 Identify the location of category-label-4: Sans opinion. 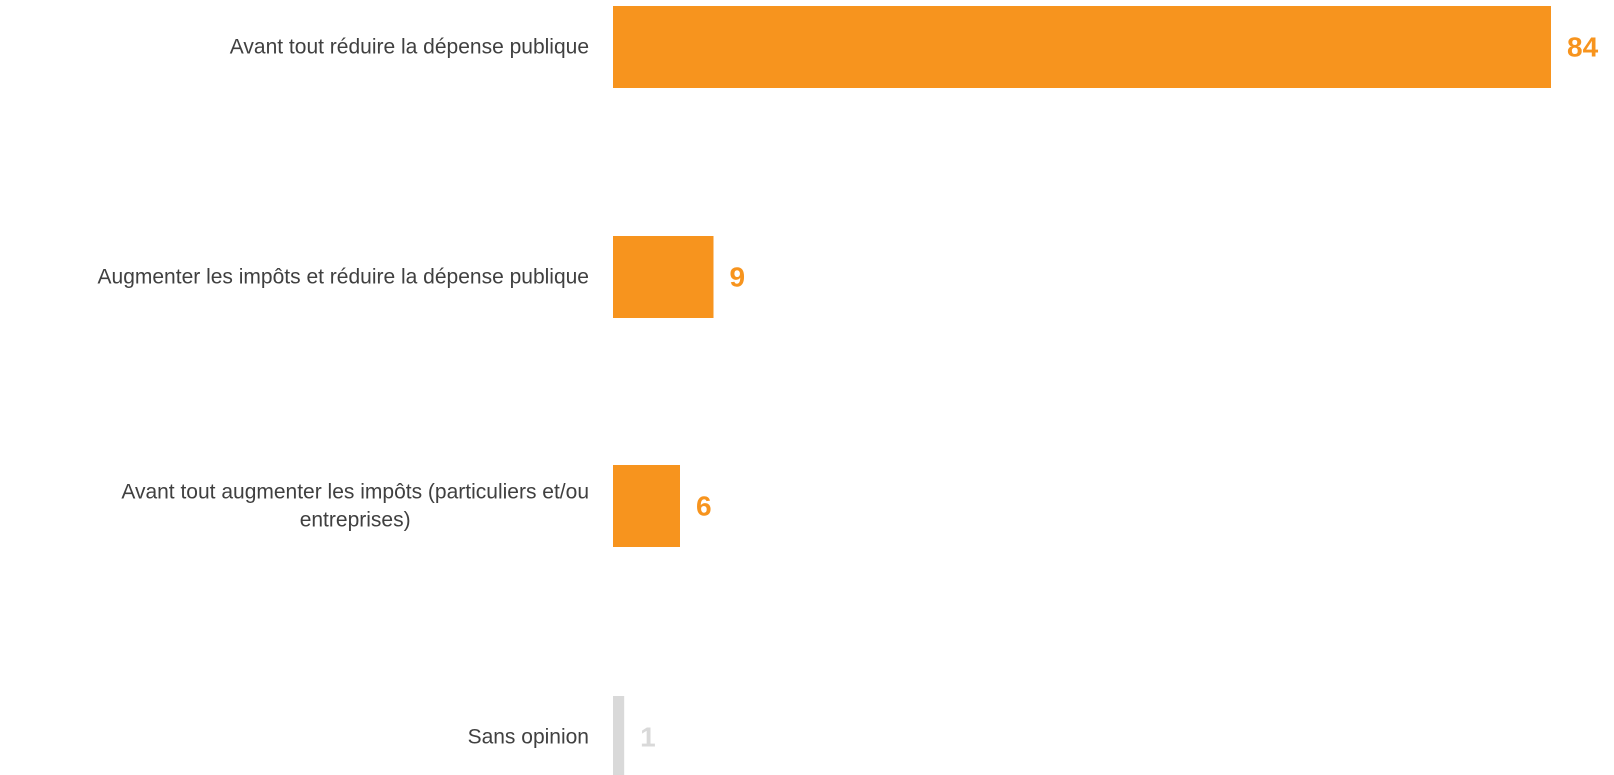
(528, 737).